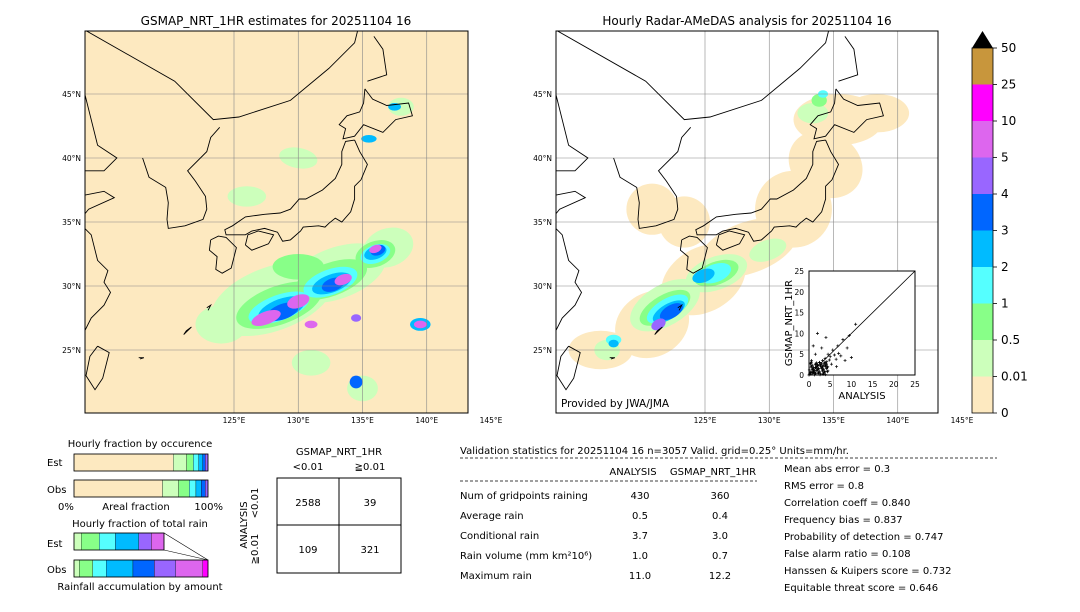 This screenshot has height=612, width=1080. I want to click on contingency-cell-miss: 109, so click(307, 550).